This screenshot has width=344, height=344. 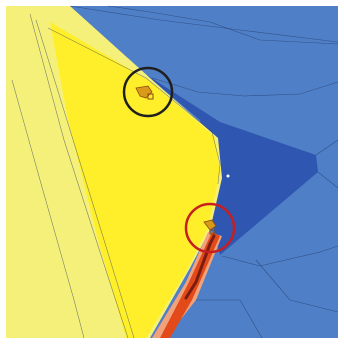 I want to click on red-circle, so click(x=210, y=228).